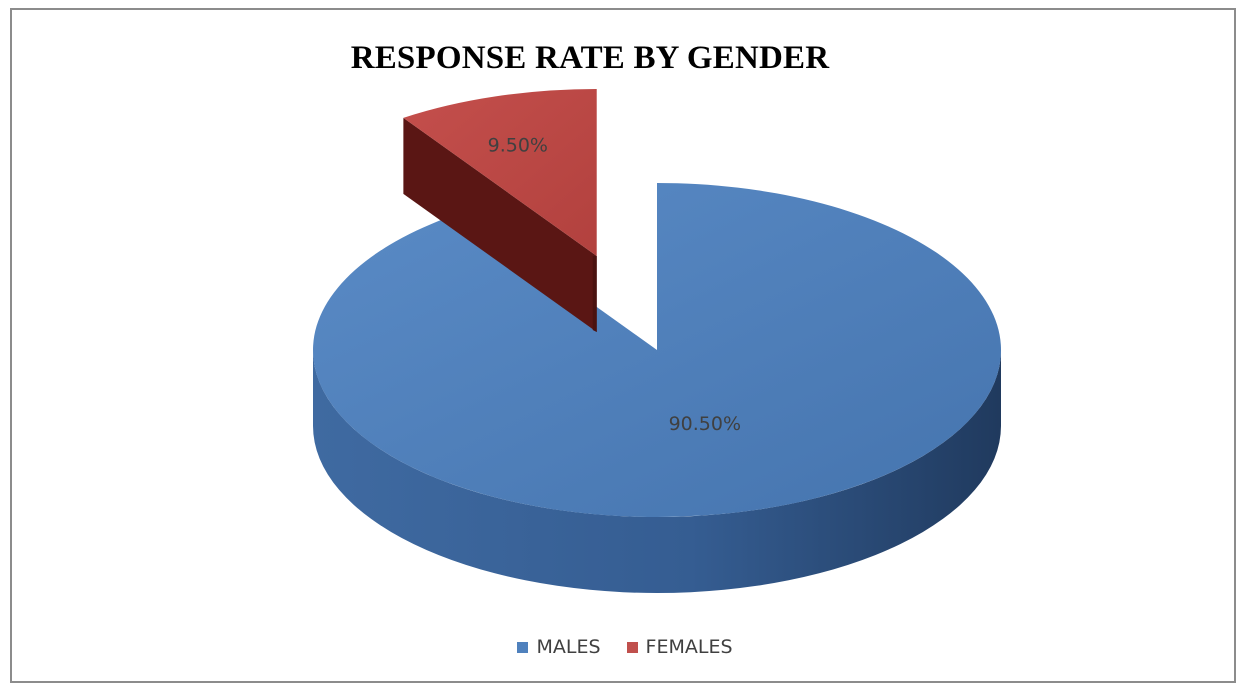 The height and width of the screenshot is (692, 1250). I want to click on legend-label-females: FEMALES, so click(689, 647).